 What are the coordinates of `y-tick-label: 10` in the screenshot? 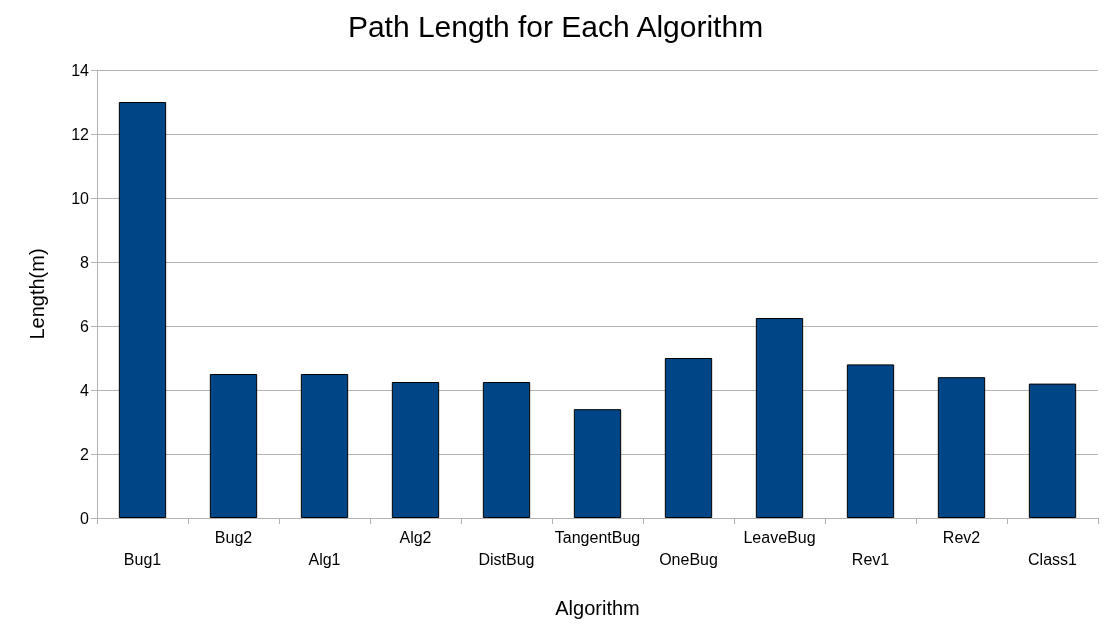 It's located at (80, 198).